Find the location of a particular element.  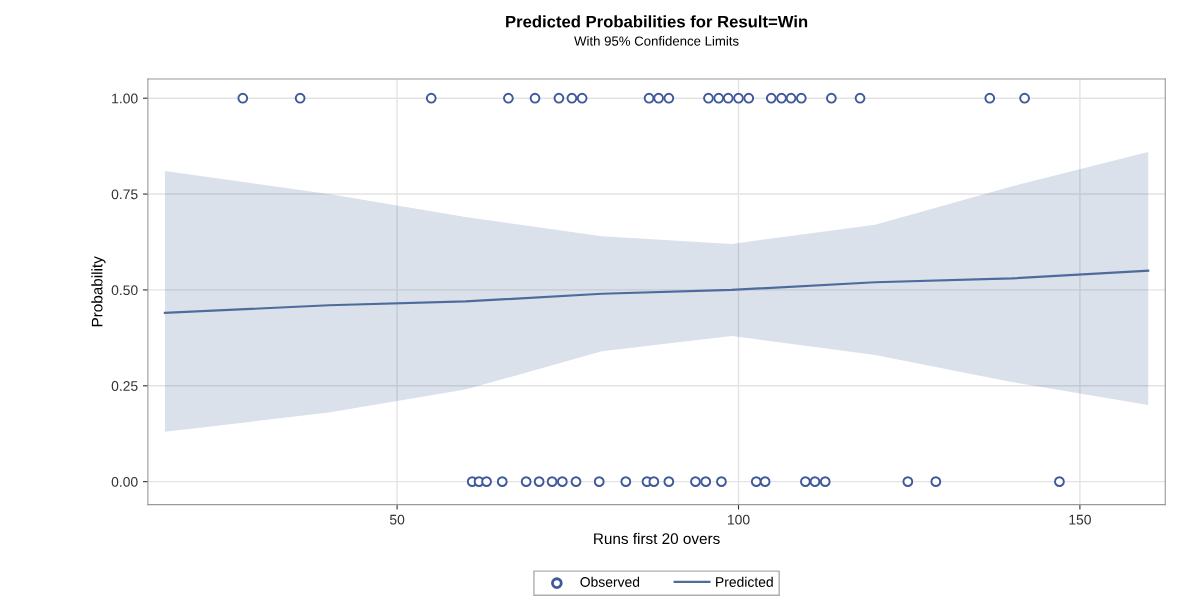

x-axis-title: Runs first 20 overs is located at coordinates (657, 538).